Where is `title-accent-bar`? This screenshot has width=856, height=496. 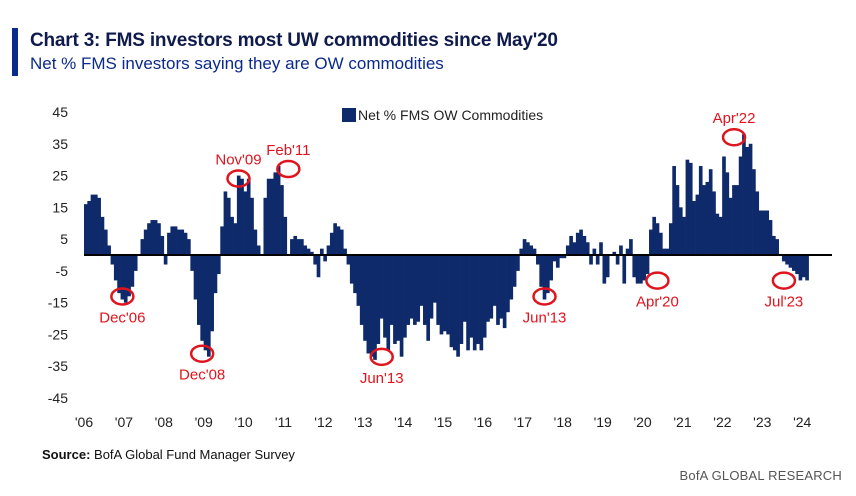 title-accent-bar is located at coordinates (15, 52).